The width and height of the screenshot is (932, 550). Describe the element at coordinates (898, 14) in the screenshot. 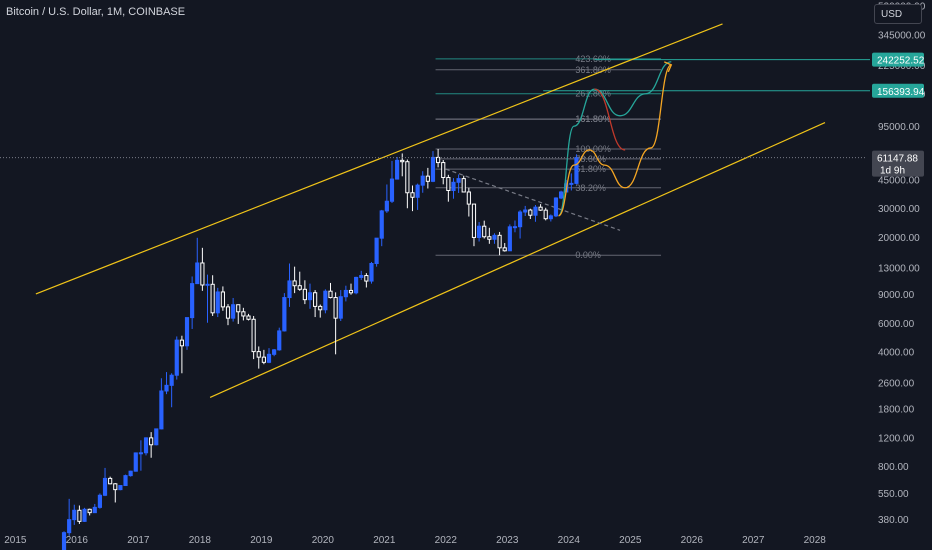

I see `currency-selector: USD` at that location.